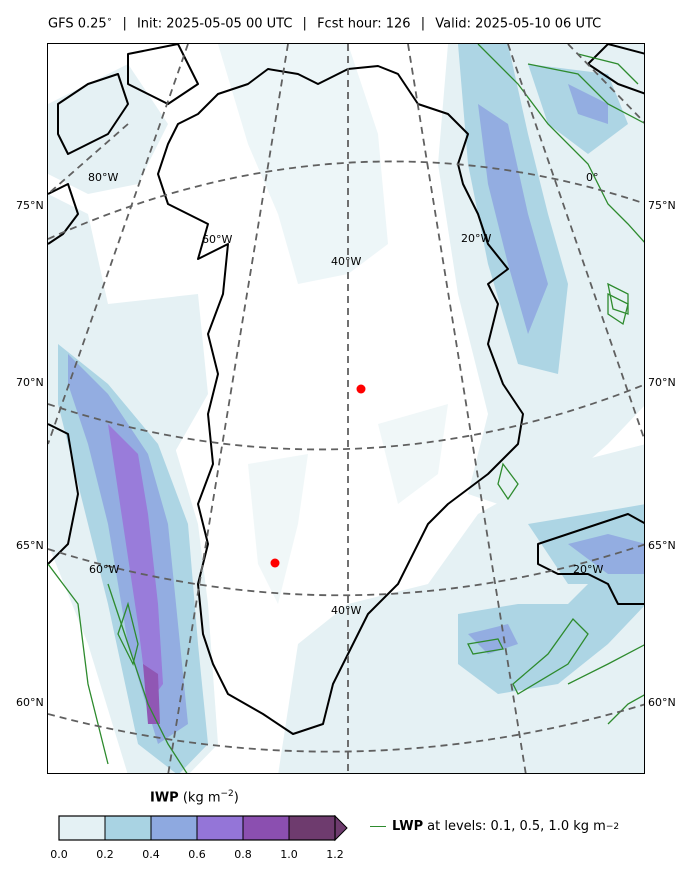 The image size is (693, 877). What do you see at coordinates (109, 20) in the screenshot?
I see `degree-symbol: ∘` at bounding box center [109, 20].